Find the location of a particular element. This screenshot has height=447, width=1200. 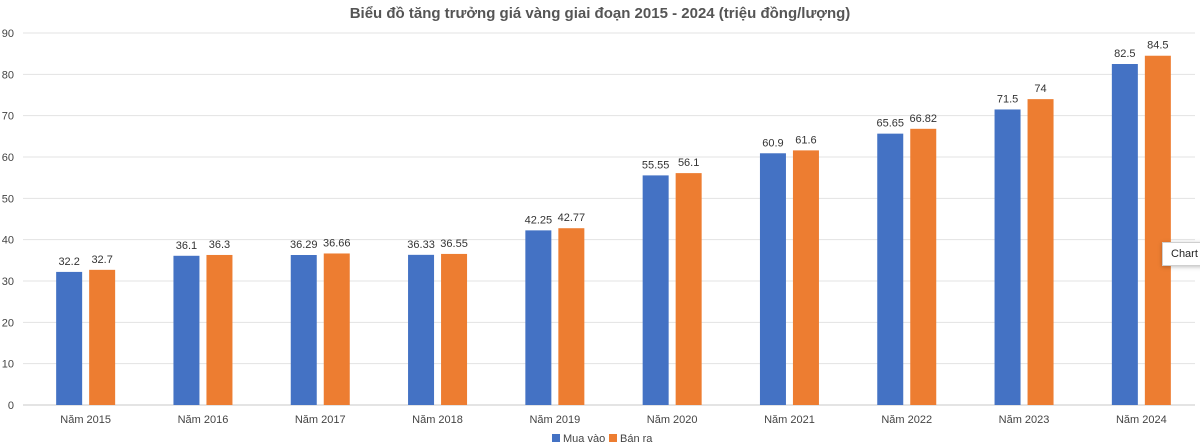

data-label: 66.82 is located at coordinates (923, 119).